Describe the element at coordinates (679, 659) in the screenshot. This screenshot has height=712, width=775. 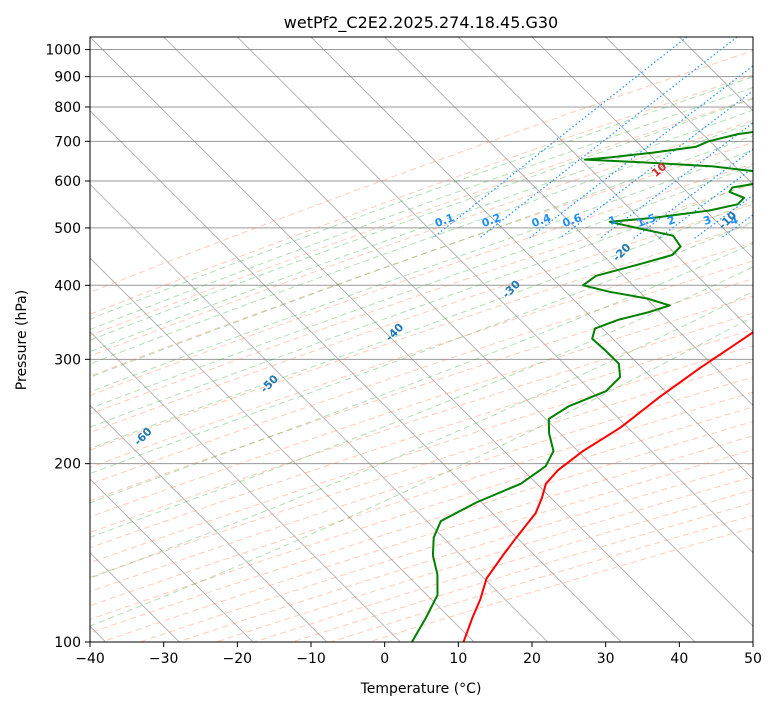
I see `x-tick-label: 40` at that location.